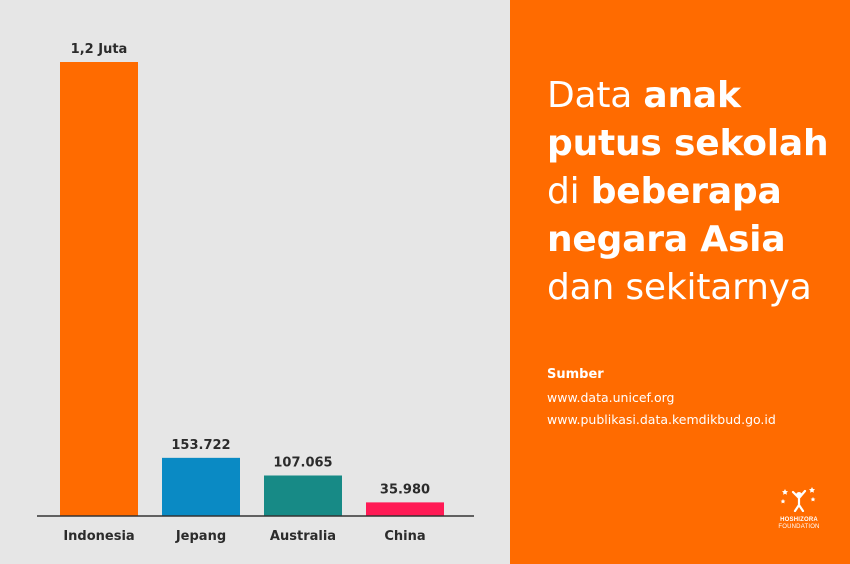 This screenshot has height=564, width=850. What do you see at coordinates (303, 536) in the screenshot?
I see `category-label-australia: Australia` at bounding box center [303, 536].